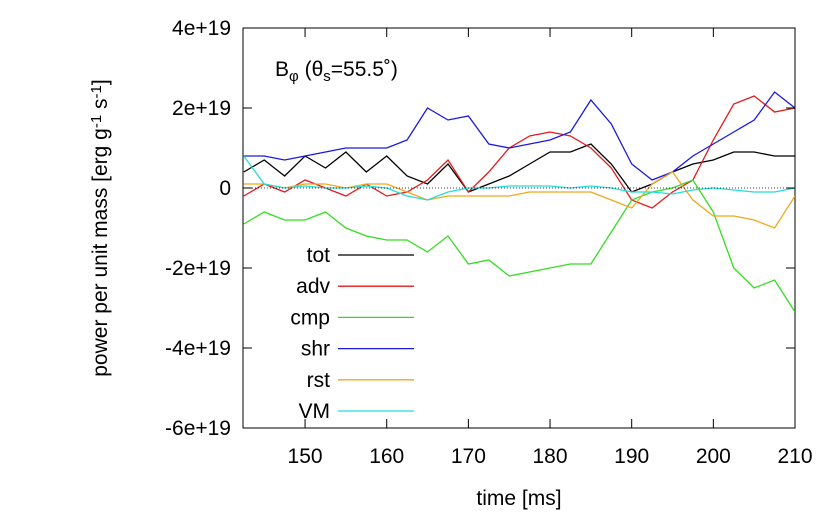 This screenshot has height=520, width=830. What do you see at coordinates (315, 349) in the screenshot?
I see `legend-label: shr` at bounding box center [315, 349].